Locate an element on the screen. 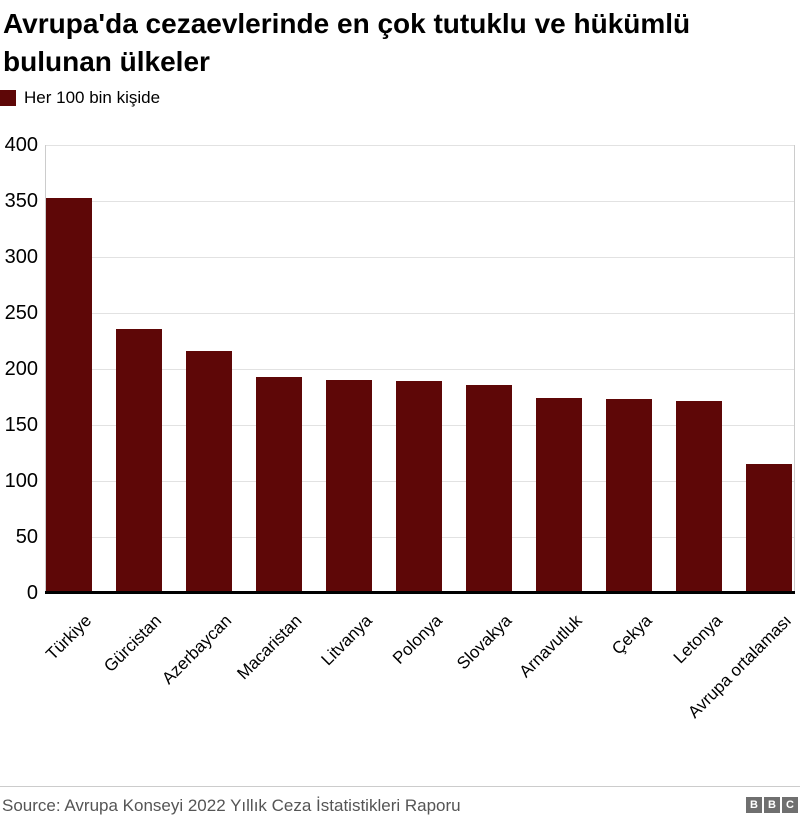 The height and width of the screenshot is (825, 800). y-axis-labels: 0 50 100 150 200 250 300 350 400 is located at coordinates (19, 374).